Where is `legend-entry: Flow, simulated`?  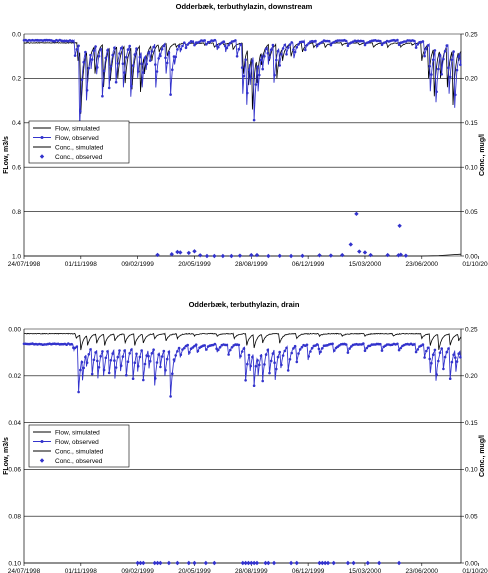 legend-entry: Flow, simulated is located at coordinates (77, 432).